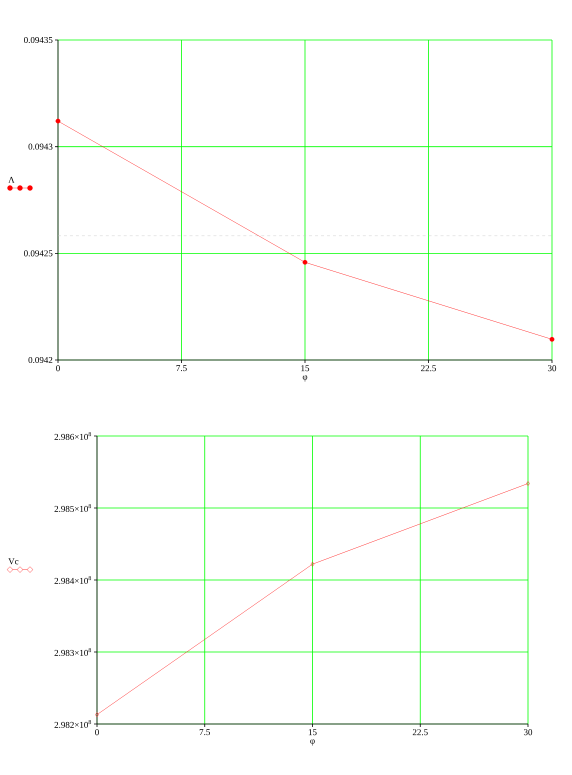  Describe the element at coordinates (13, 561) in the screenshot. I see `text: Vc` at that location.